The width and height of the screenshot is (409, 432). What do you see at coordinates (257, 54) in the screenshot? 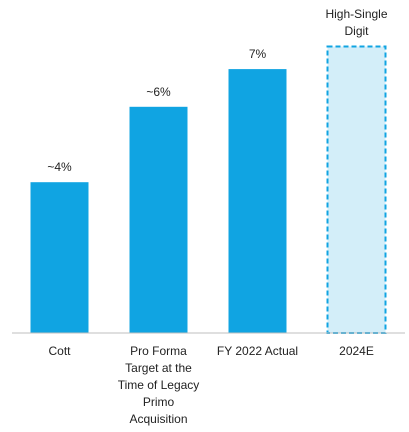
I see `value-label: 7%` at bounding box center [257, 54].